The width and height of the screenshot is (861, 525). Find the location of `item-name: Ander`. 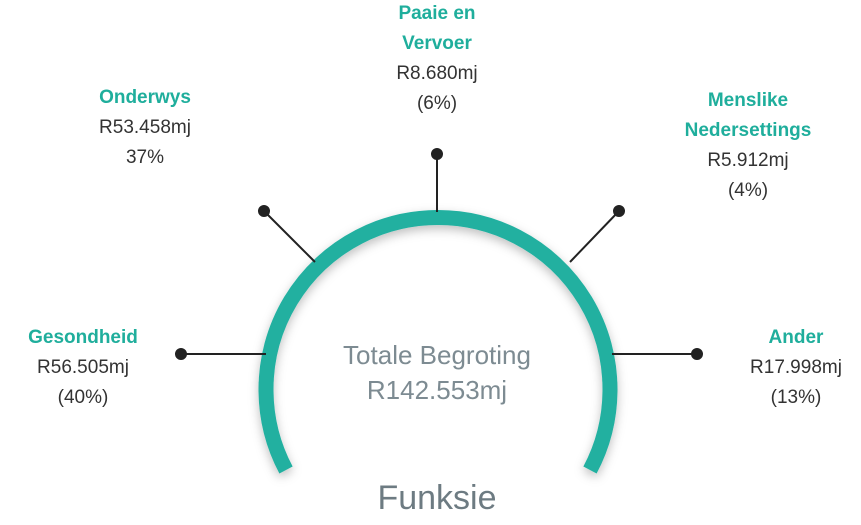

item-name: Ander is located at coordinates (797, 337).